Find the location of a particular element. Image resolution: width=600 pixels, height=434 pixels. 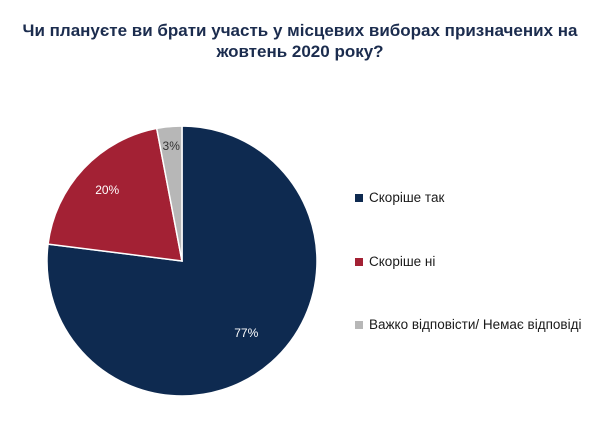

data-label-1: 20% is located at coordinates (107, 190).